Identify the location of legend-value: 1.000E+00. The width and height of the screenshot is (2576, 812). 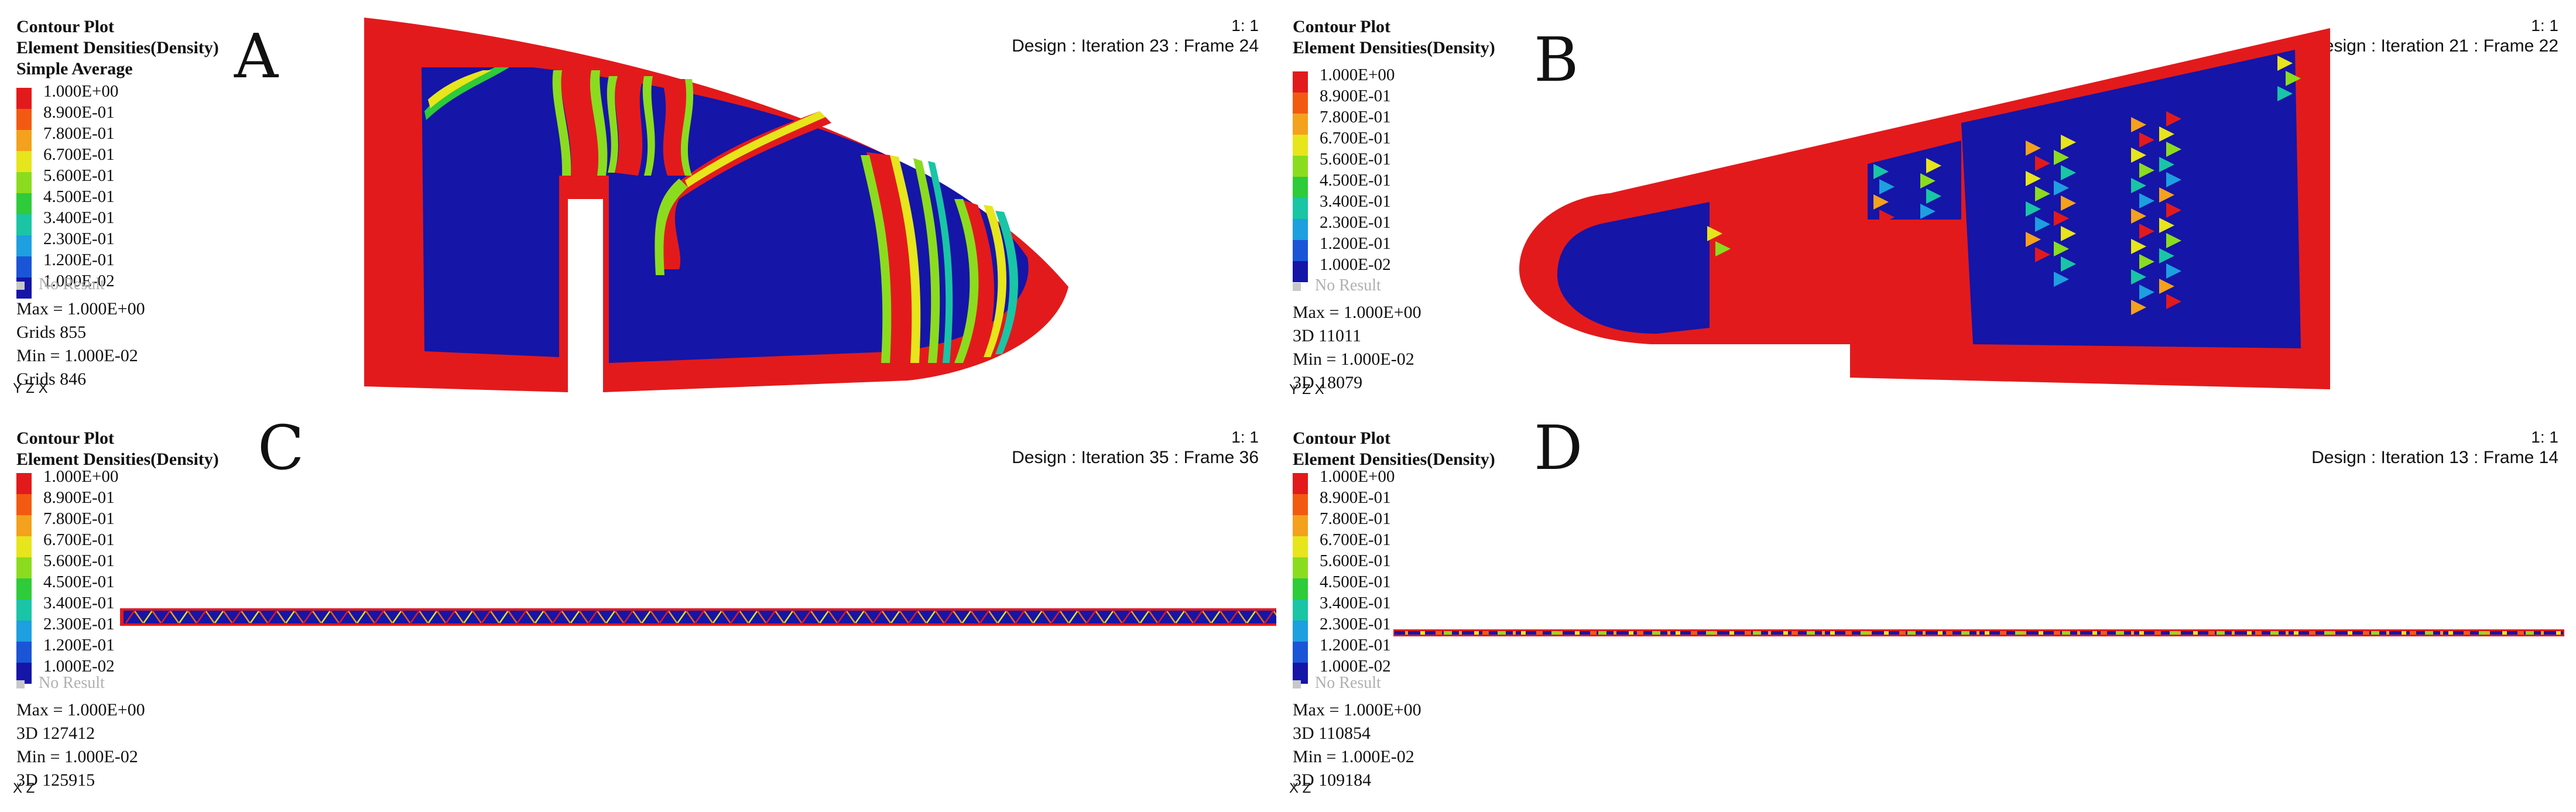
(81, 91).